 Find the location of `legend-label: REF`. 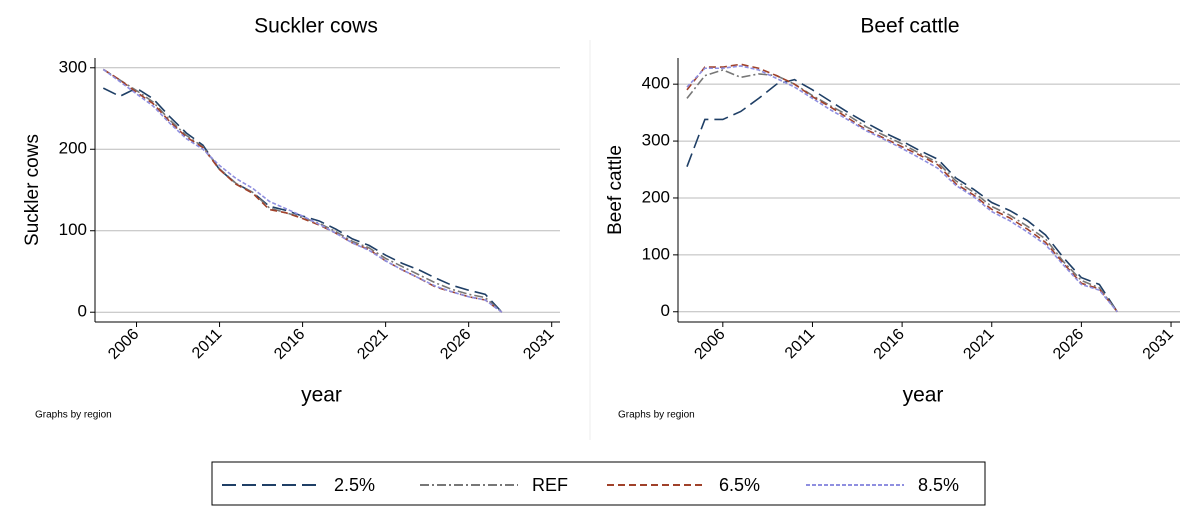

legend-label: REF is located at coordinates (550, 485).